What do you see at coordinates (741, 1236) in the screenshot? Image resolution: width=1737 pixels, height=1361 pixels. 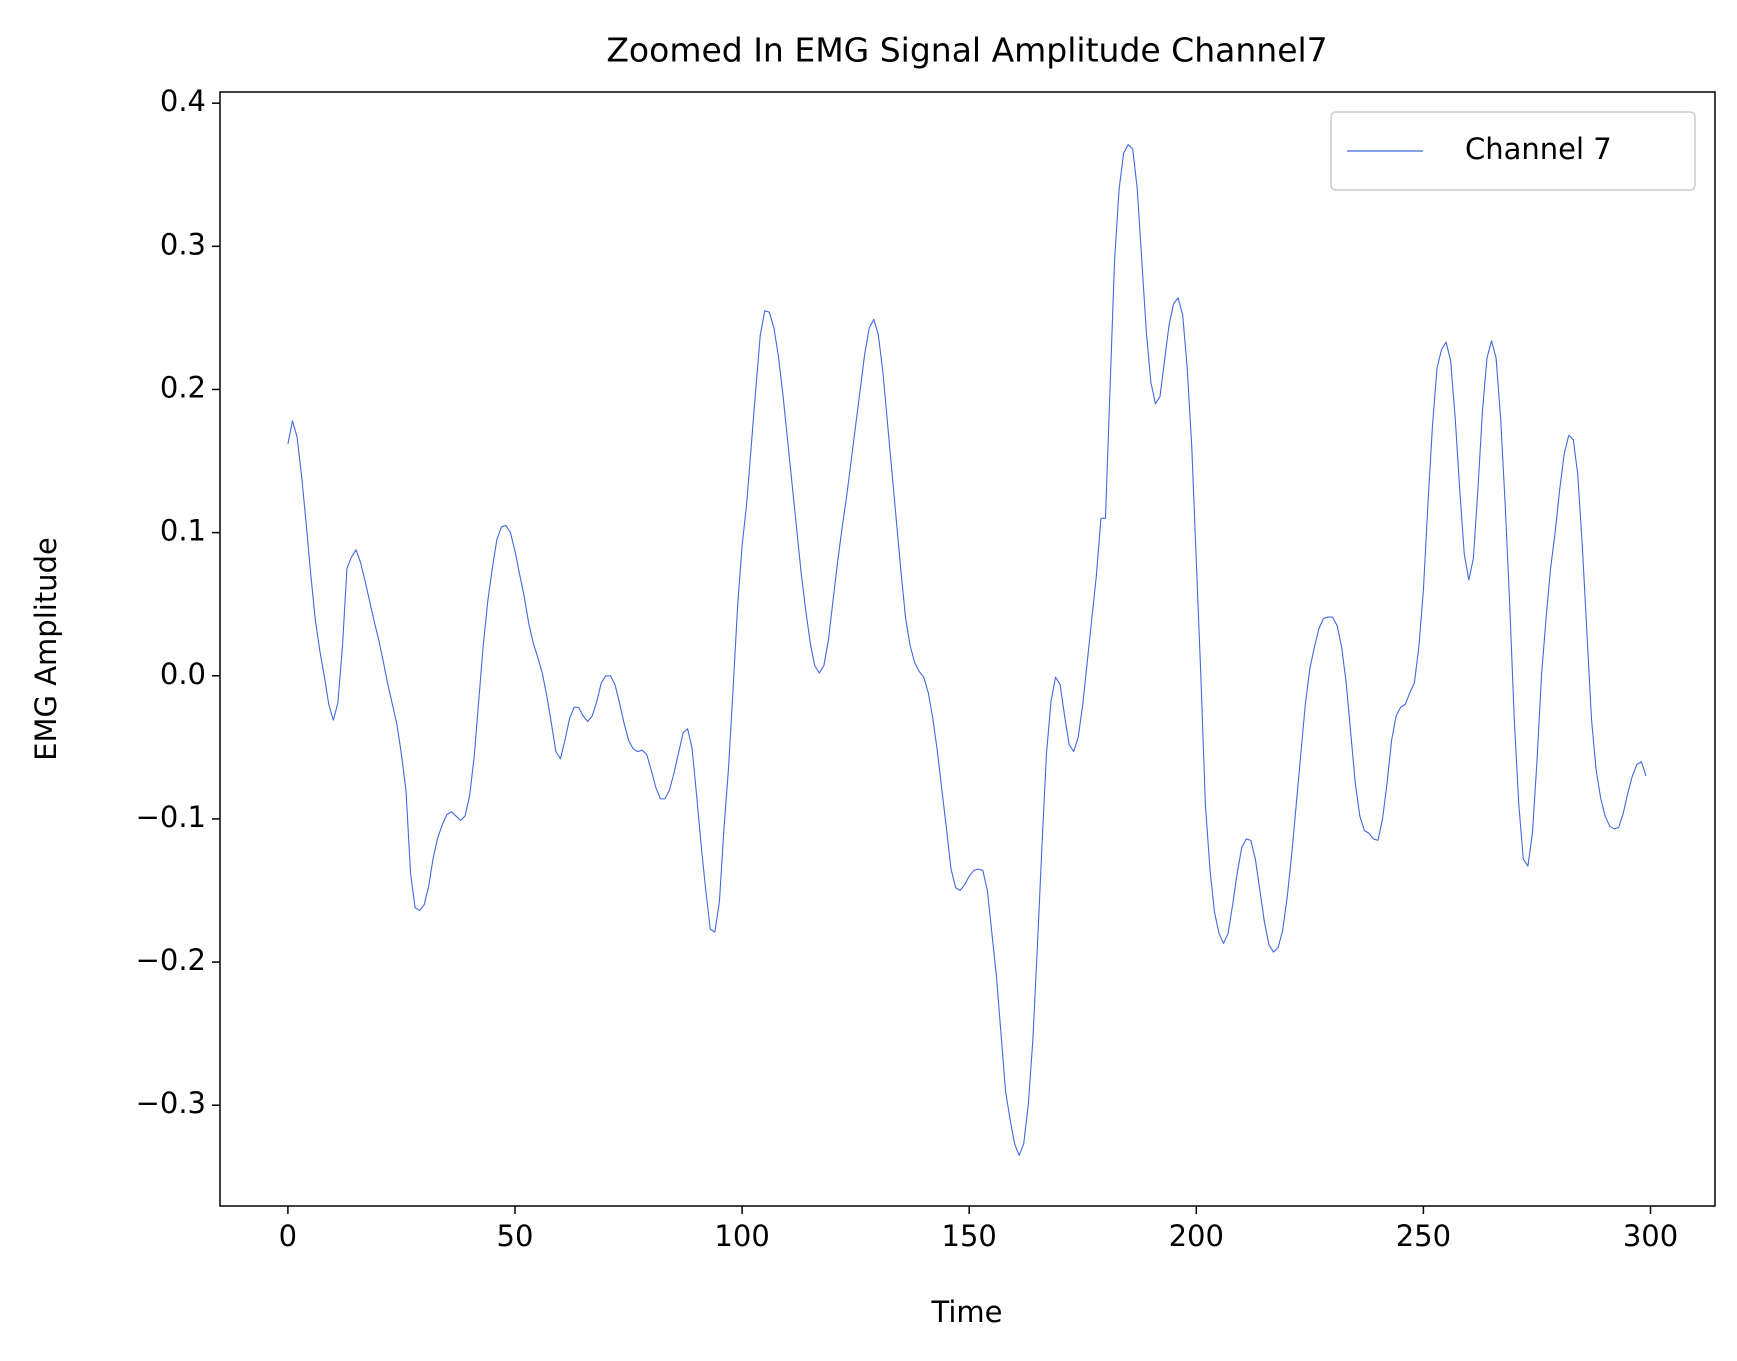 I see `x-tick-label: 100` at bounding box center [741, 1236].